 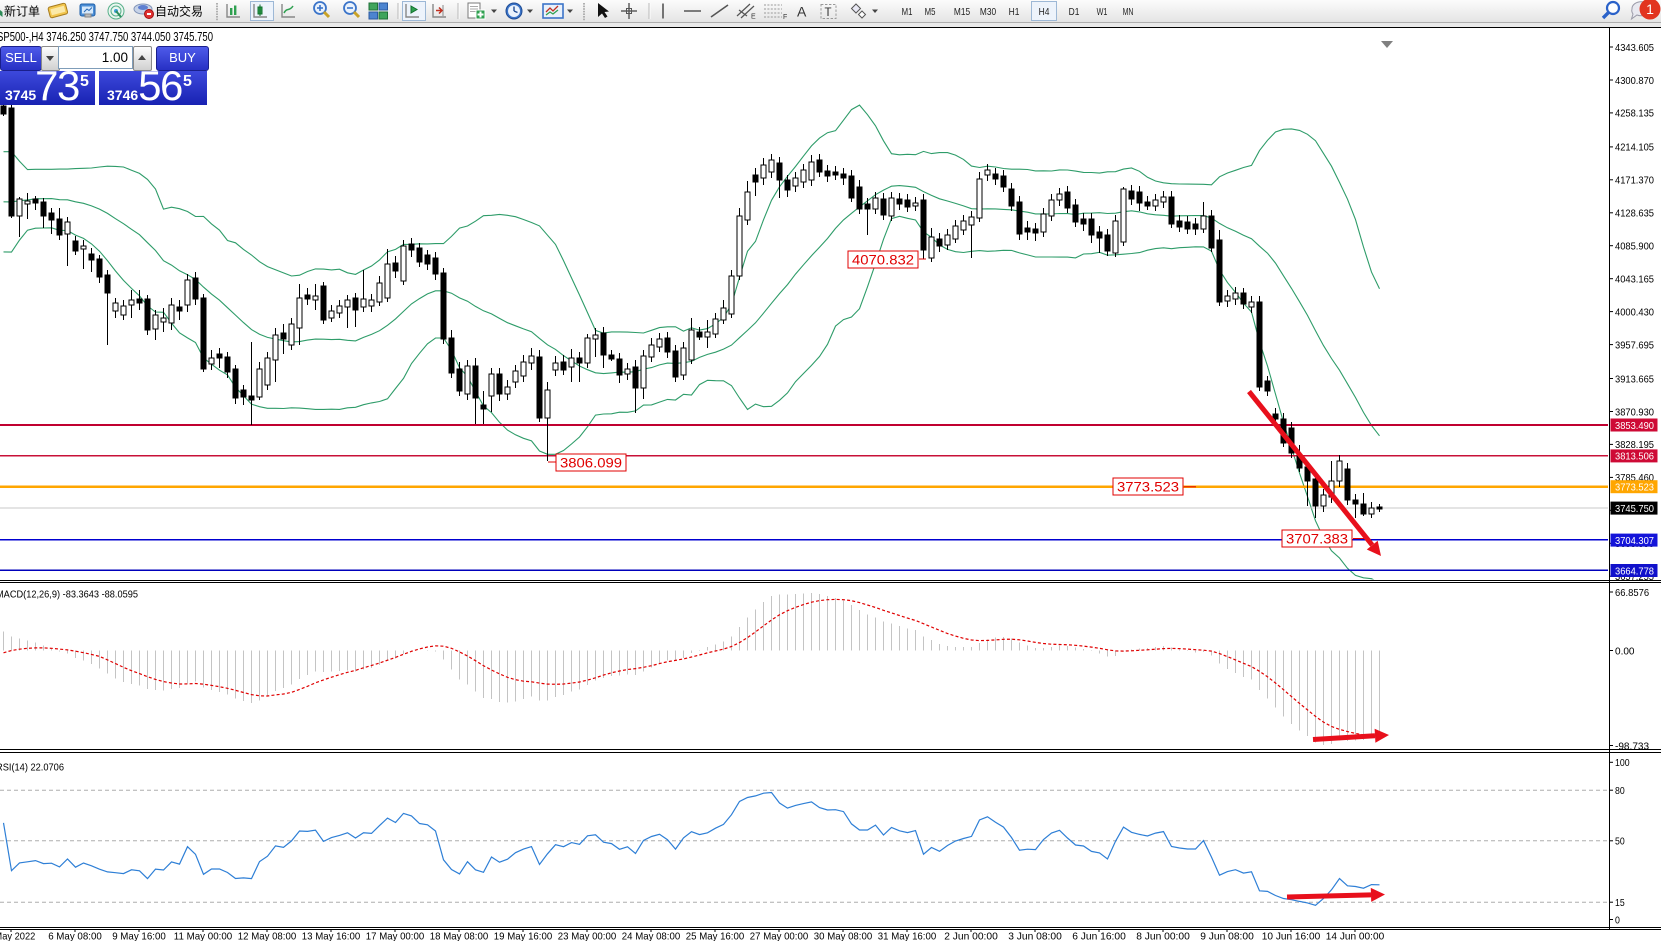 I want to click on svg-text: 4214.105, so click(x=1634, y=148).